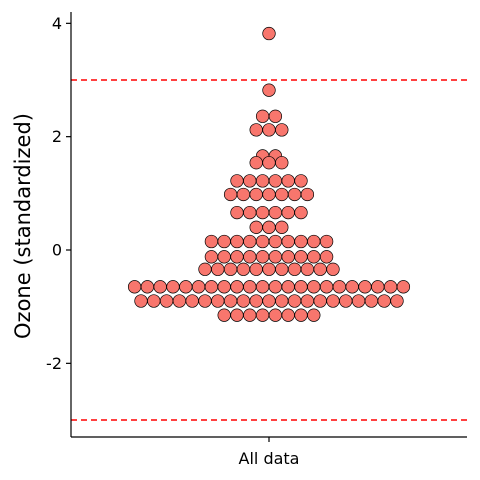 The width and height of the screenshot is (480, 480). I want to click on y-axis-ticks: -2 0 2 4, so click(58, 193).